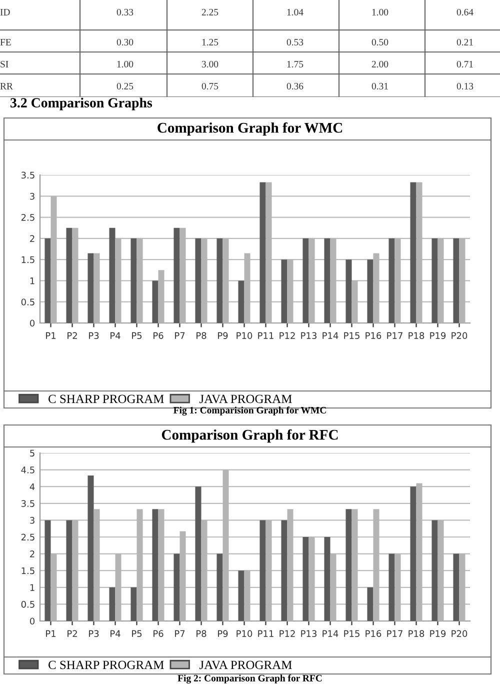 Image resolution: width=500 pixels, height=693 pixels. Describe the element at coordinates (5, 42) in the screenshot. I see `text: FE` at that location.